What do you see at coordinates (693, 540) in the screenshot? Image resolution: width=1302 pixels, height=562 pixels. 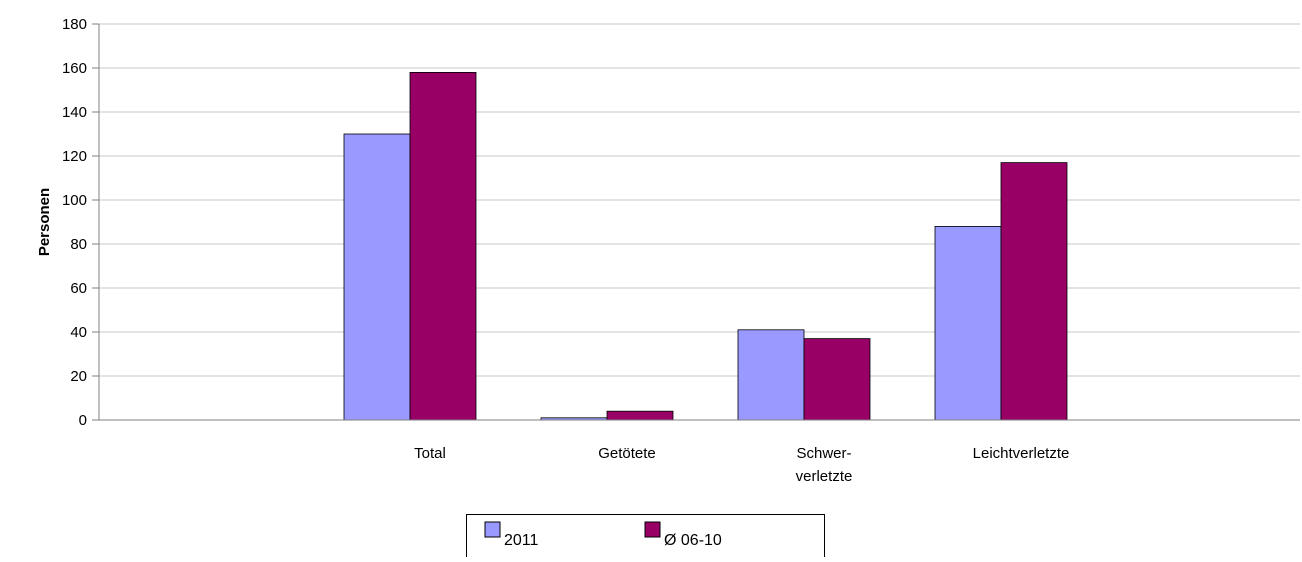 I see `legend-label: Ø 06-10` at bounding box center [693, 540].